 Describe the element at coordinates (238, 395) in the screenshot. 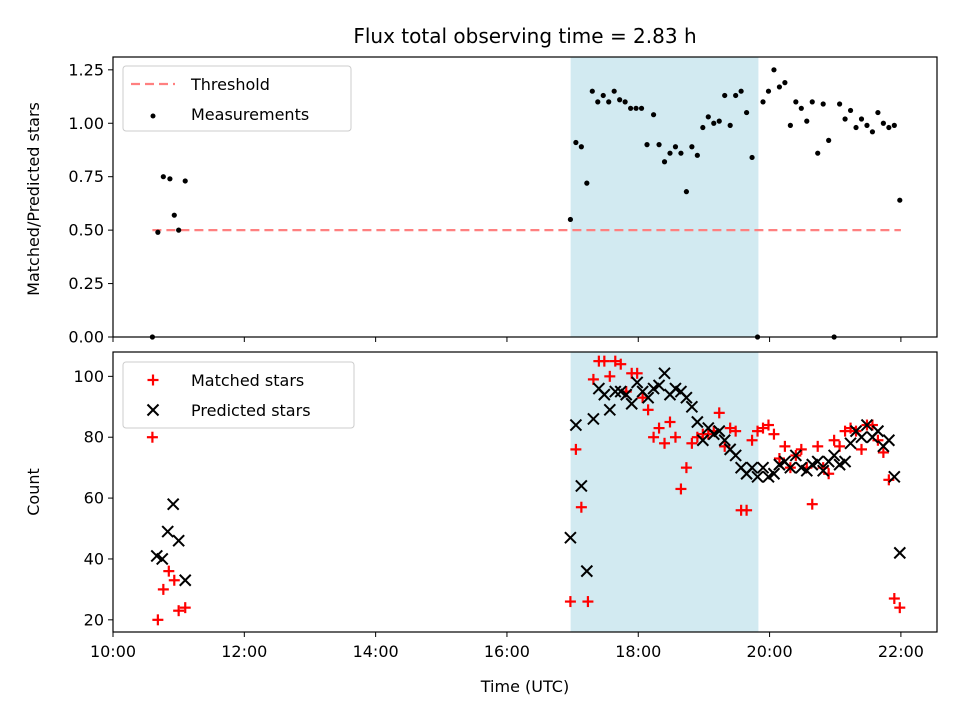

I see `bottom-legend: Matched stars Predicted stars` at that location.